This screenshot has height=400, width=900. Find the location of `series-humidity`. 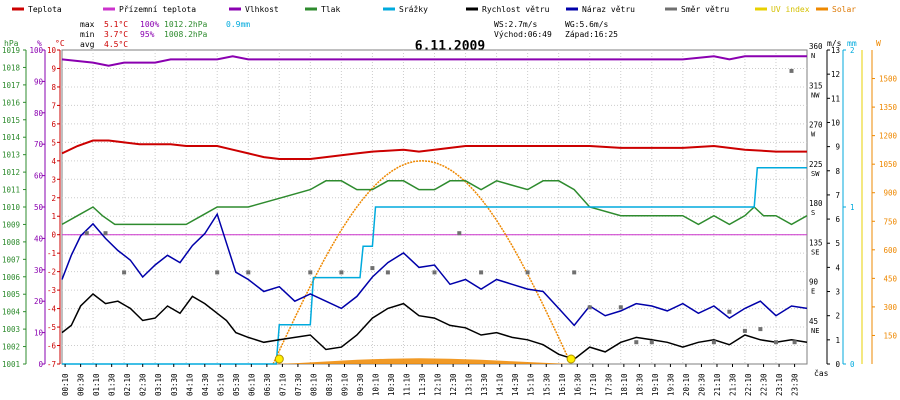

series-humidity is located at coordinates (434, 61).